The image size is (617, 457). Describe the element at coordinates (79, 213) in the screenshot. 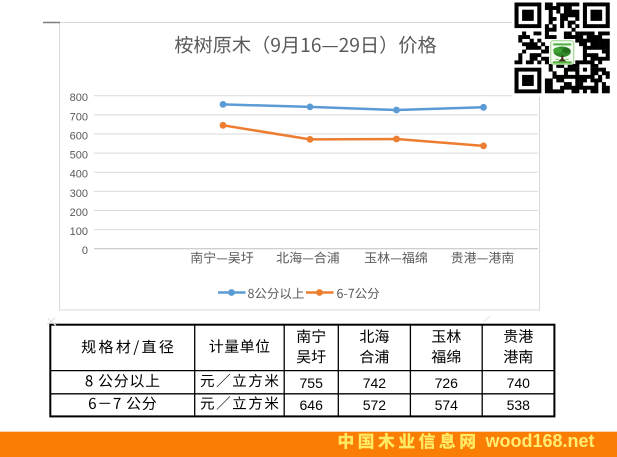

I see `svg-text: 200` at that location.